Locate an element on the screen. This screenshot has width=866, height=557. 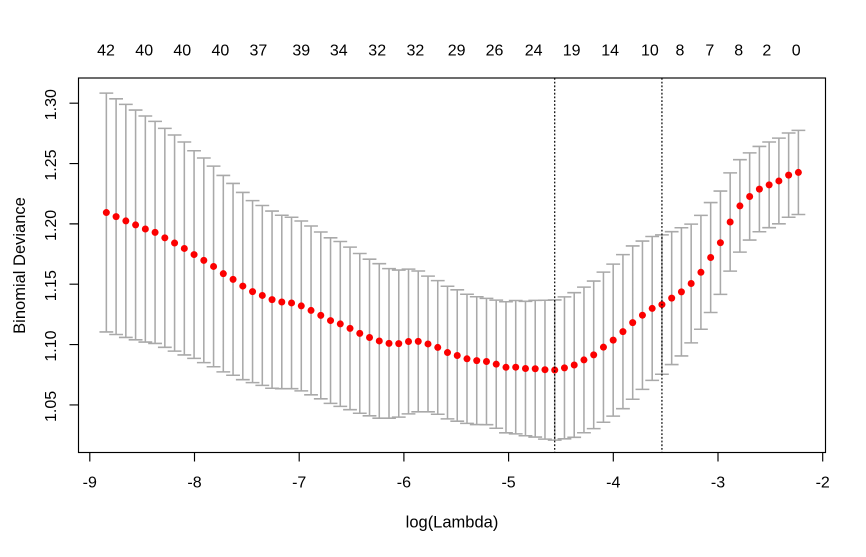
svg-text: -5 is located at coordinates (508, 483).